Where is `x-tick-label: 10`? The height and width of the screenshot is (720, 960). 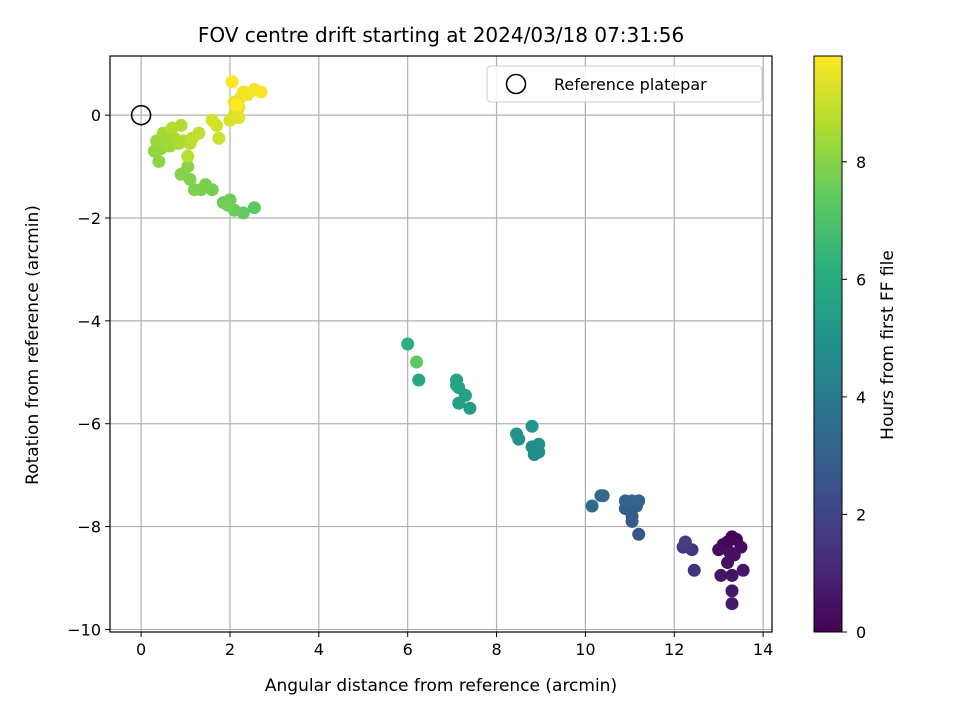 x-tick-label: 10 is located at coordinates (585, 649).